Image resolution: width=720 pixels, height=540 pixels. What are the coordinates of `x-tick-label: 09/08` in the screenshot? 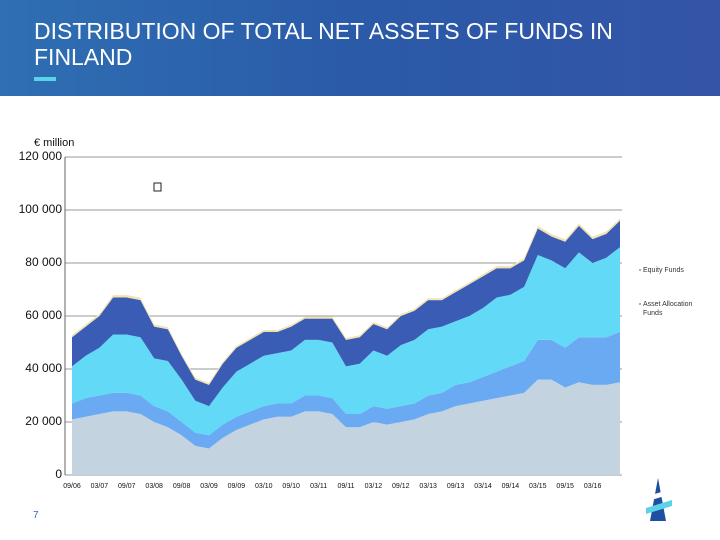 It's located at (182, 486).